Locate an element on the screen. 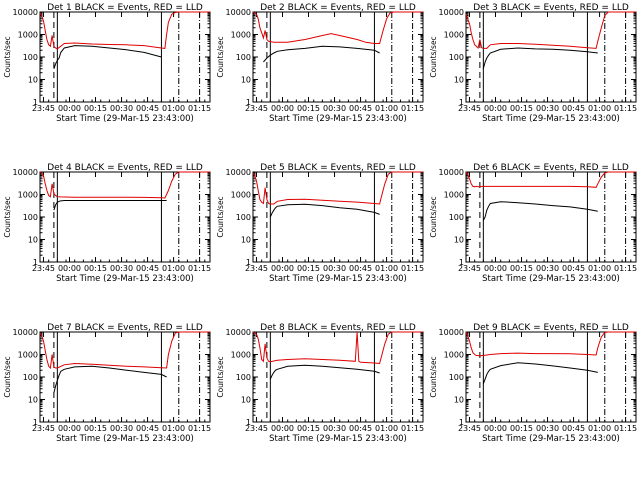  panel-title: Det 8 BLACK = Events, RED = LLD is located at coordinates (338, 328).